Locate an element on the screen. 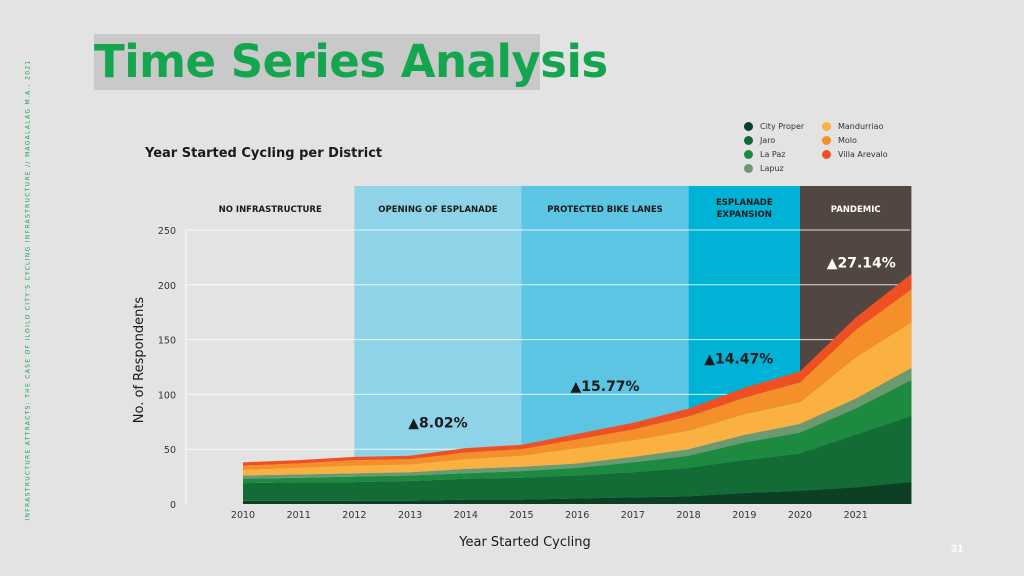 The image size is (1024, 576). x-tick-label: 2018 is located at coordinates (689, 515).